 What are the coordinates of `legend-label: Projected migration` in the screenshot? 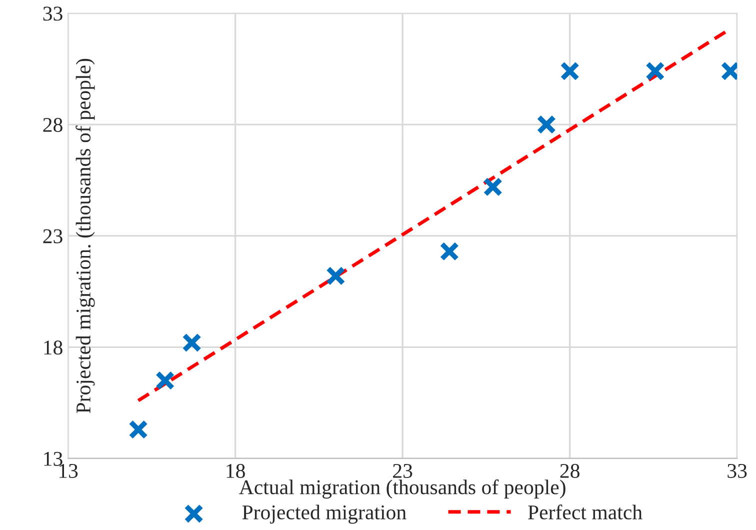 It's located at (324, 514).